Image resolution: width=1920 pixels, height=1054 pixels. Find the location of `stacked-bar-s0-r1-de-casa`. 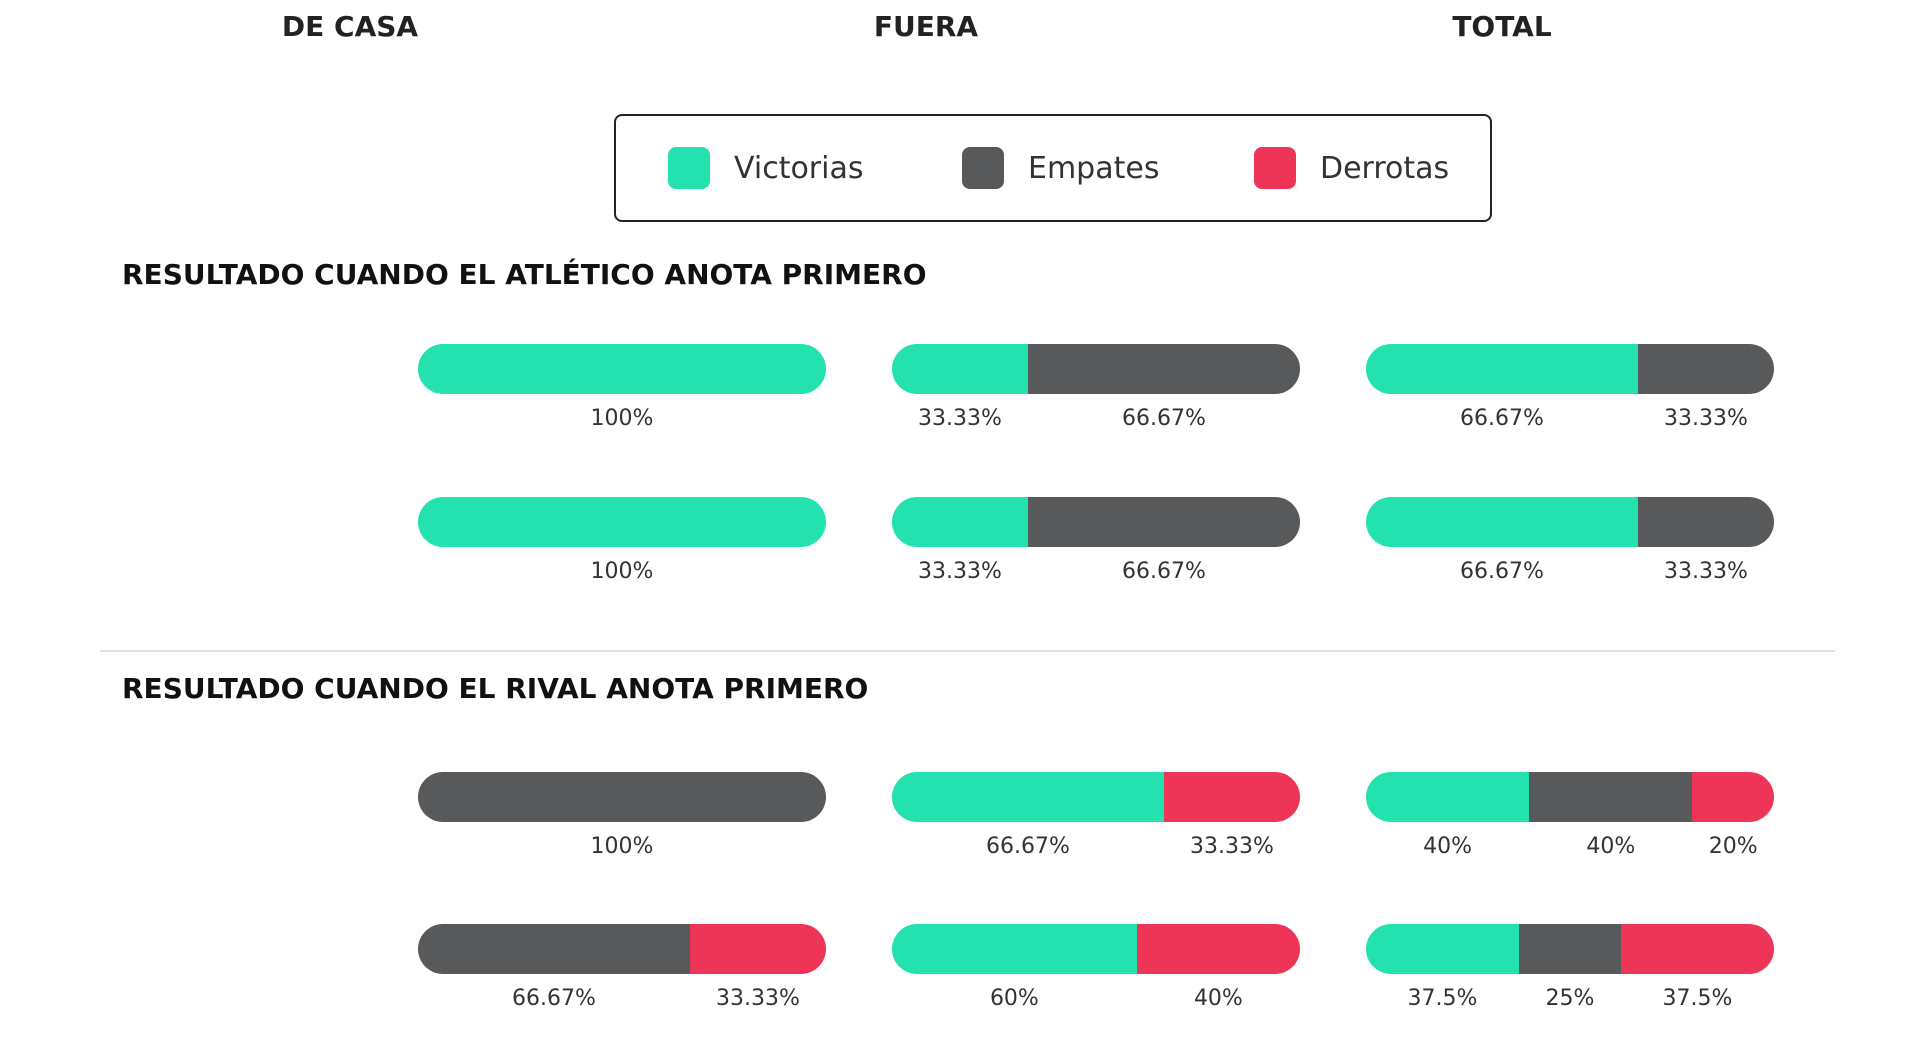

stacked-bar-s0-r1-de-casa is located at coordinates (622, 522).